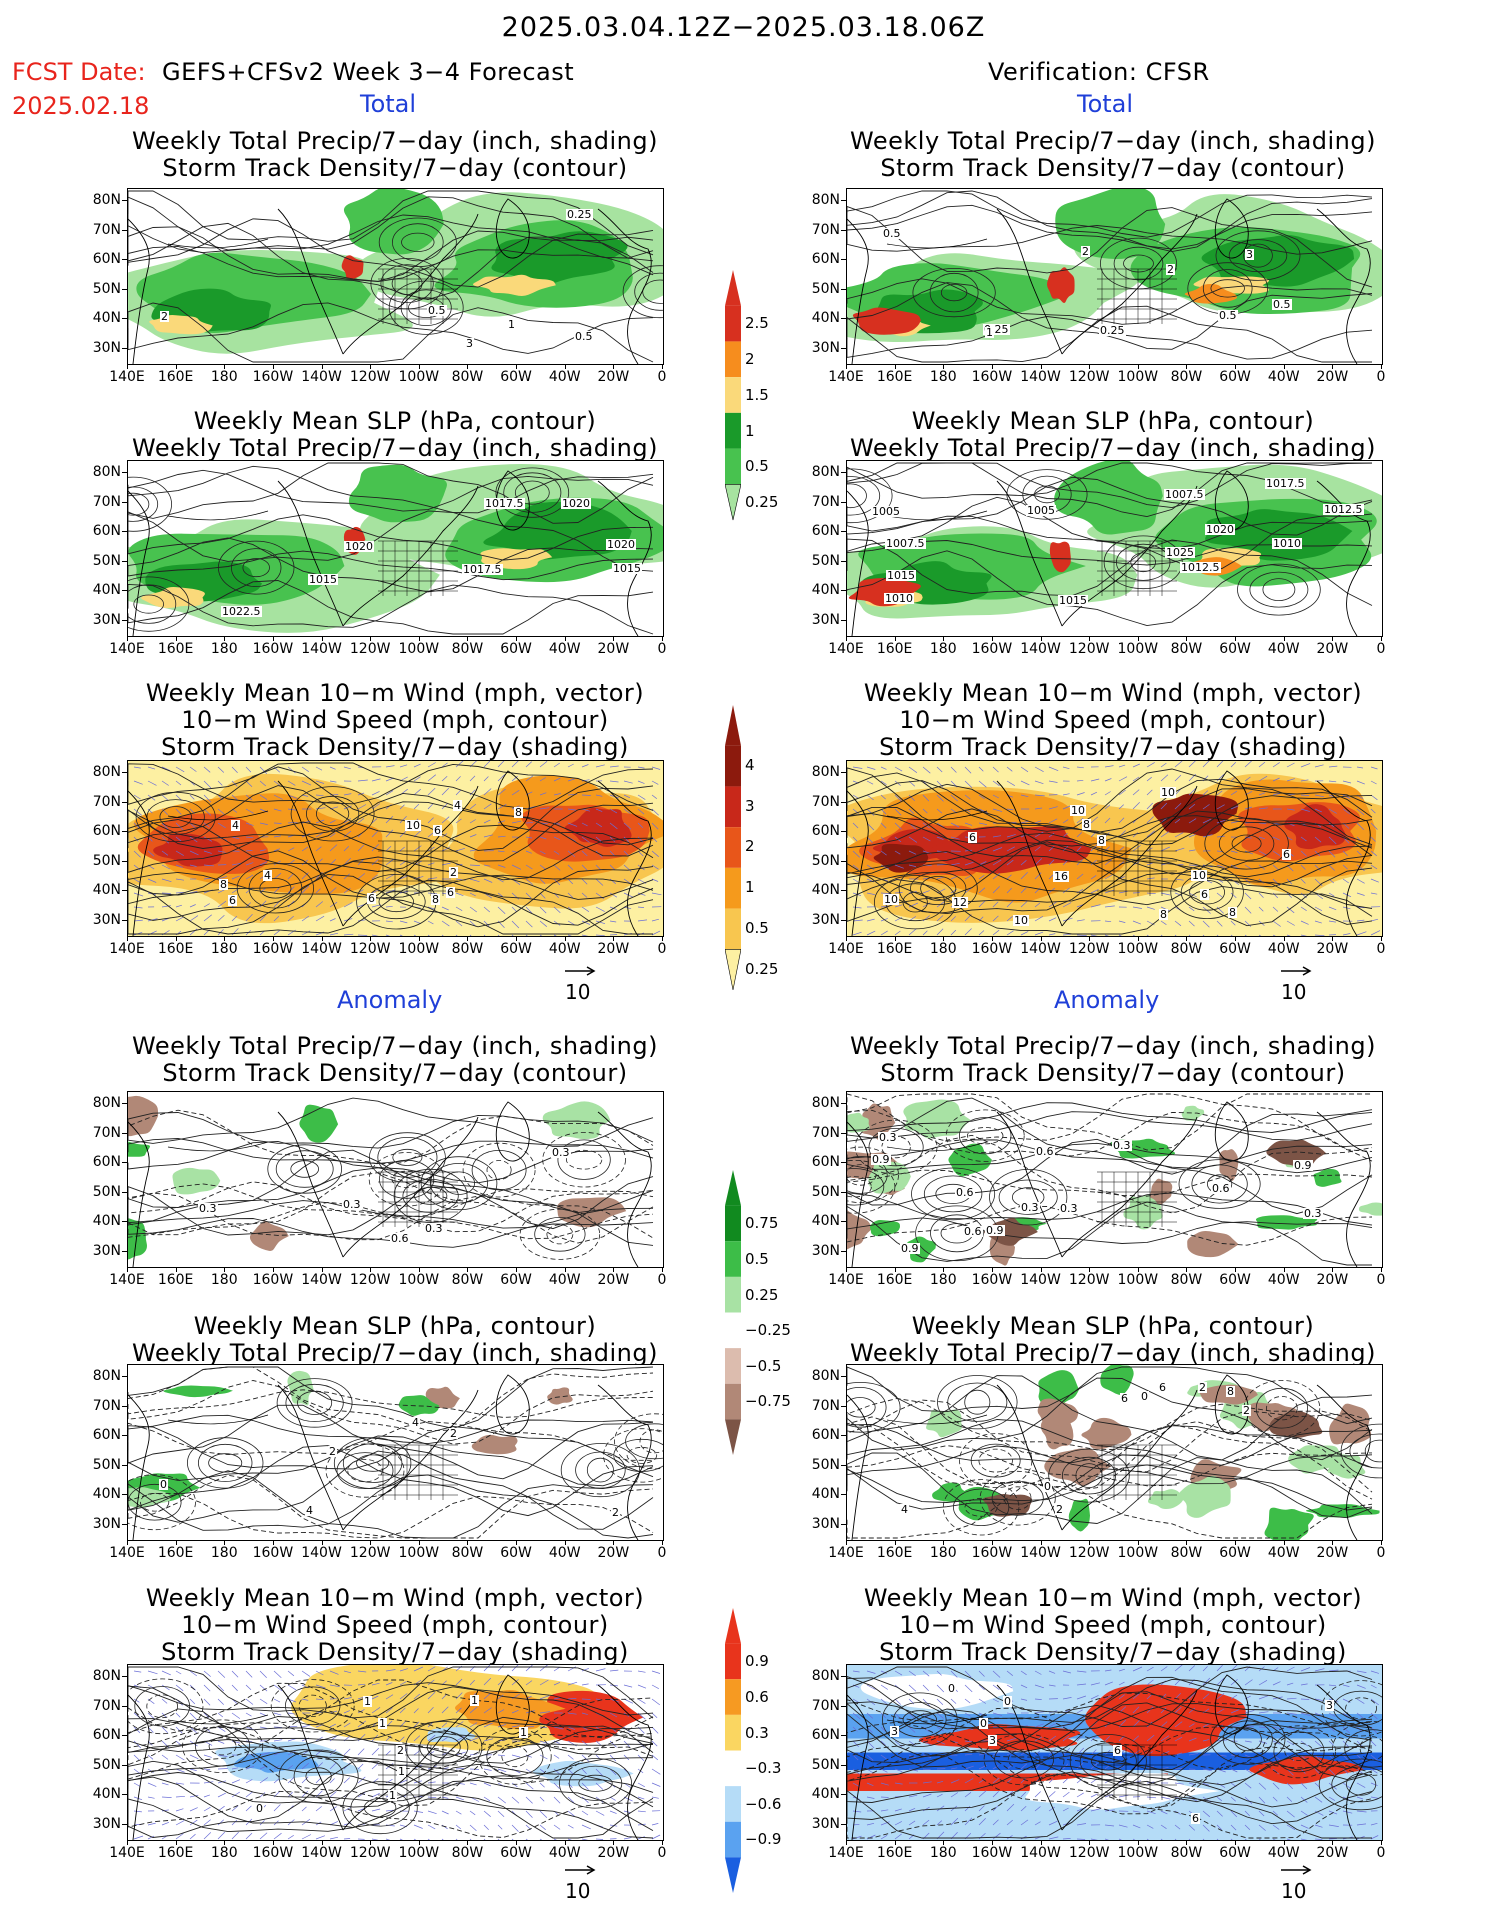  I want to click on contour-label: 1020, so click(1220, 529).